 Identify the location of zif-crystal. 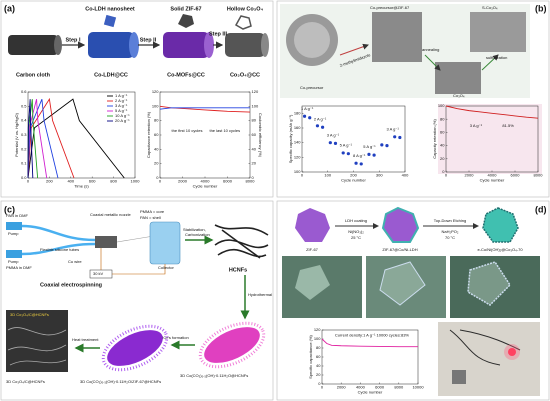
(312, 225).